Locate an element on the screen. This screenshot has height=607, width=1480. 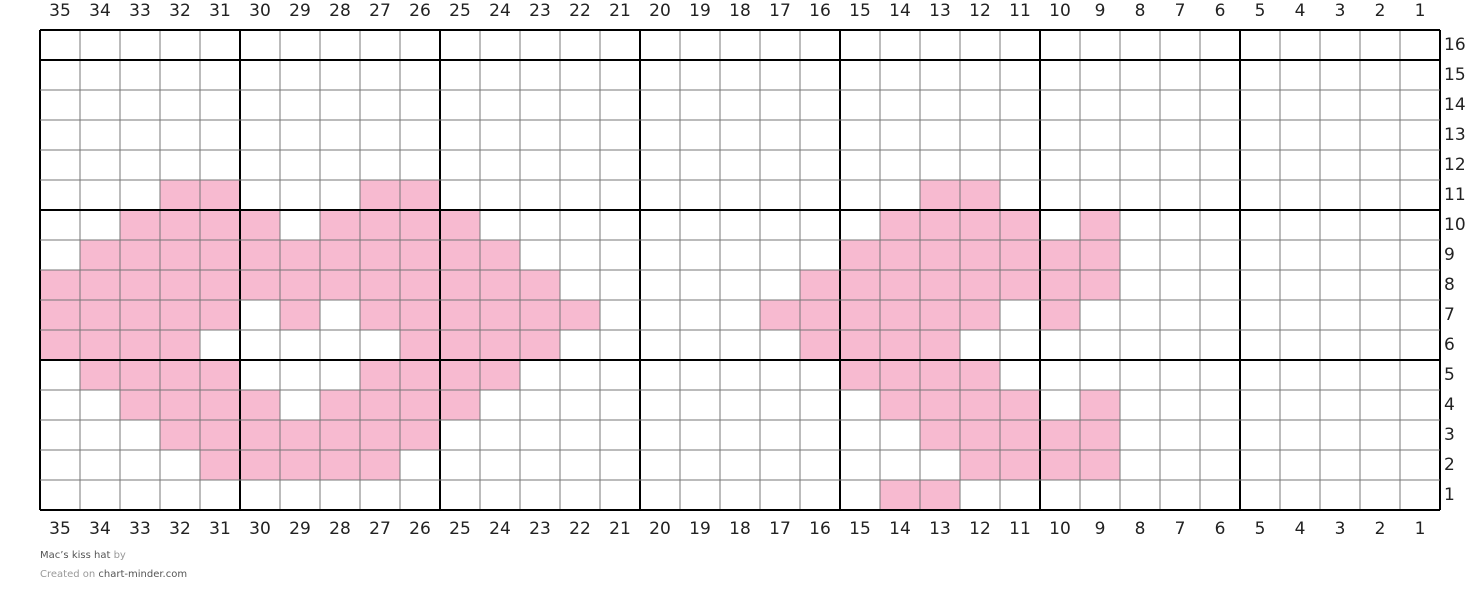
column-label: 16 is located at coordinates (820, 11).